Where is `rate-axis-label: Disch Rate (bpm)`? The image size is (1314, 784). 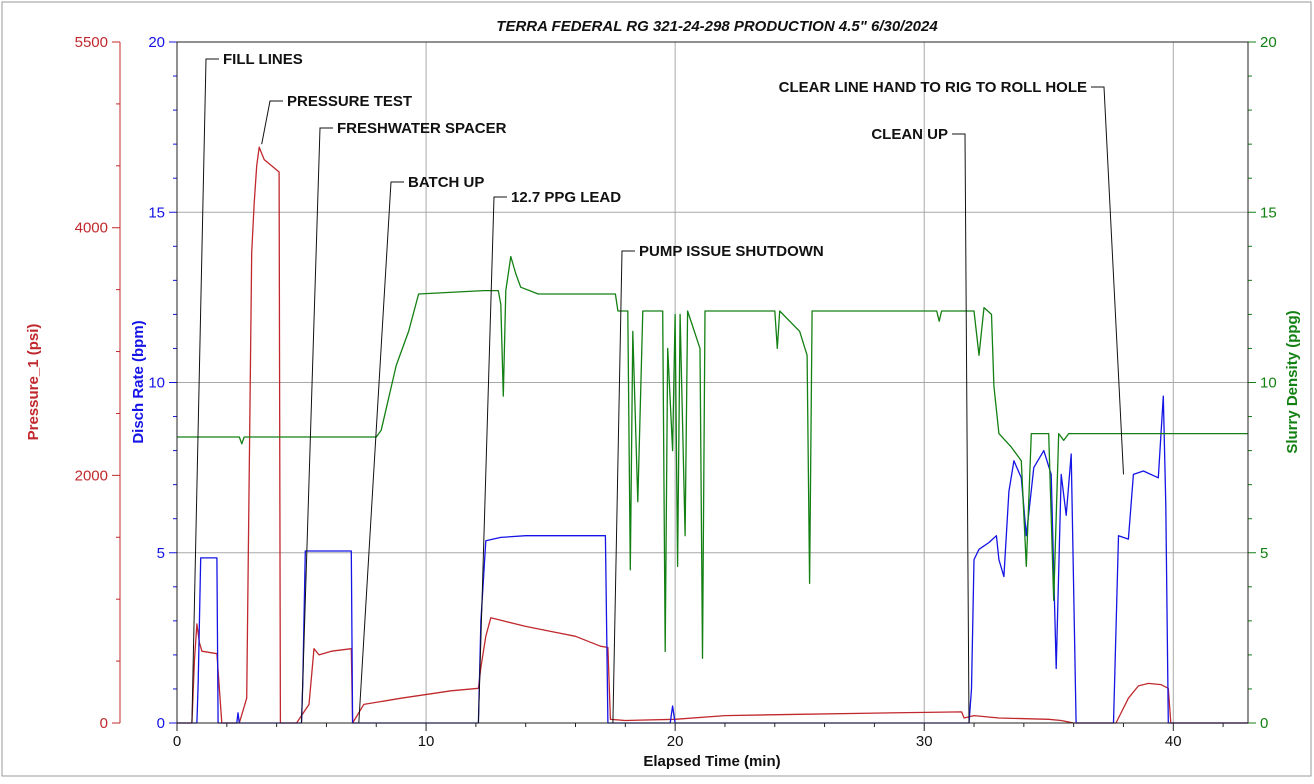 rate-axis-label: Disch Rate (bpm) is located at coordinates (138, 381).